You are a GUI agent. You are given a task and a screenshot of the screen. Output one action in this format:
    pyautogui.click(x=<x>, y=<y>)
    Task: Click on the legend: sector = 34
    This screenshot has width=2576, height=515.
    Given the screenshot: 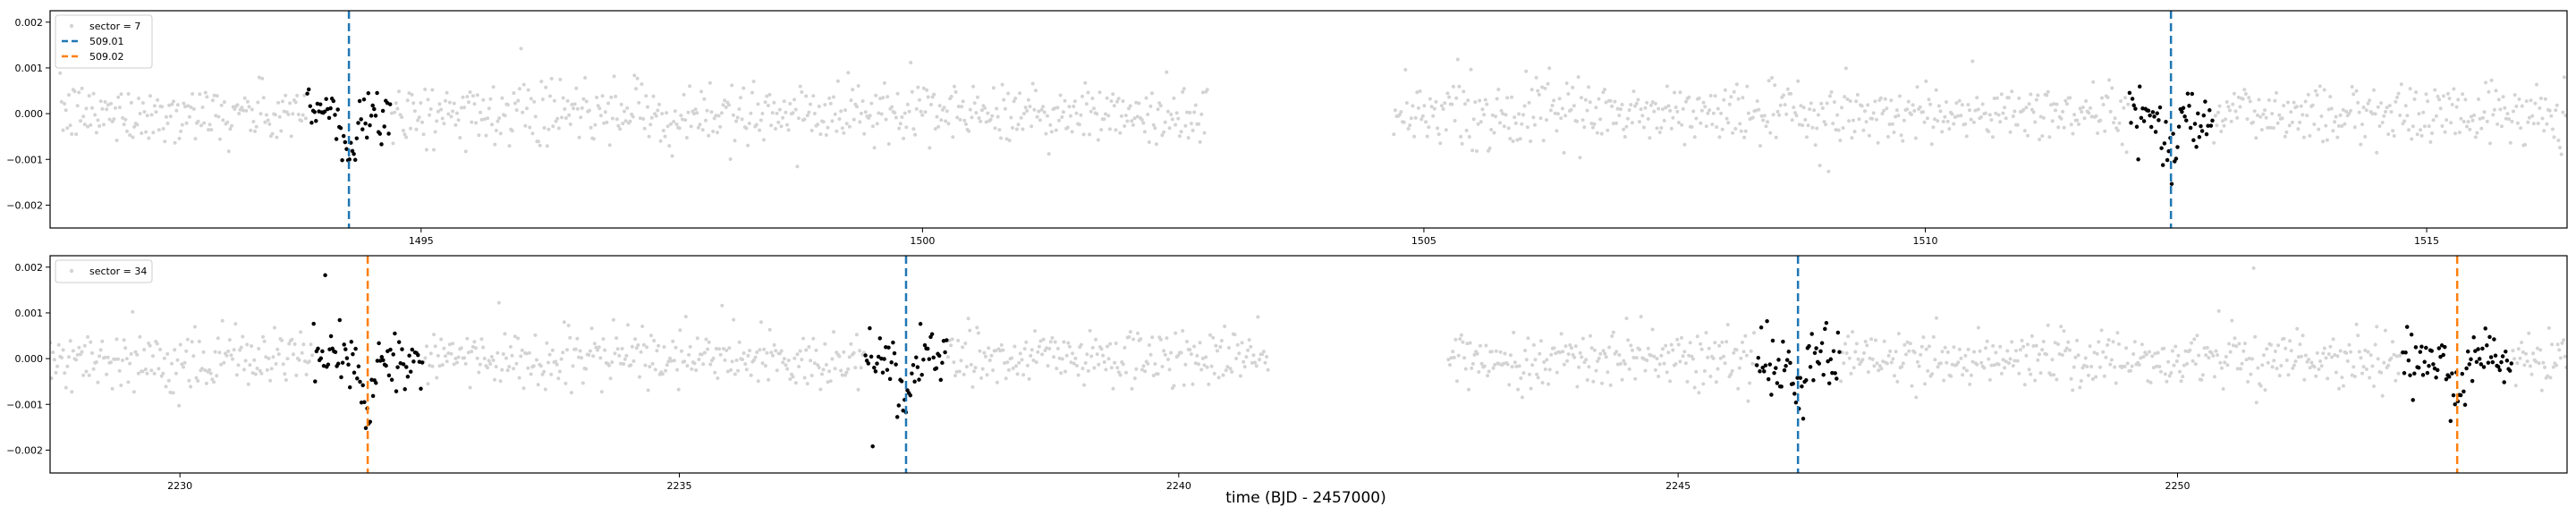 What is the action you would take?
    pyautogui.click(x=104, y=271)
    